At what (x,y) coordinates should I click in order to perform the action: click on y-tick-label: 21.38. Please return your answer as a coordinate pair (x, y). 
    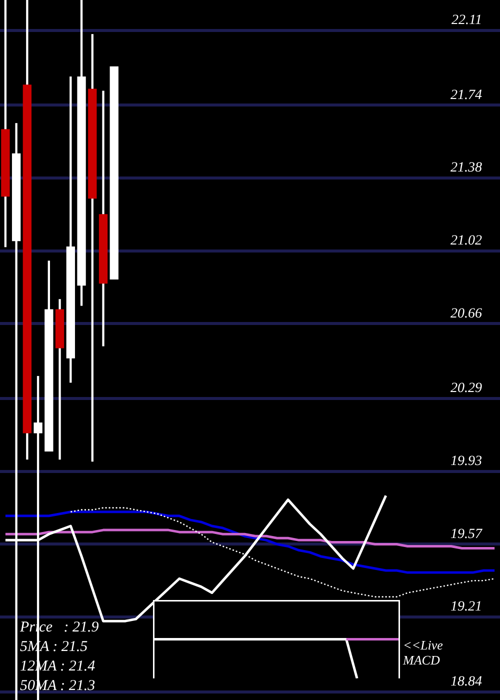
    Looking at the image, I should click on (466, 168).